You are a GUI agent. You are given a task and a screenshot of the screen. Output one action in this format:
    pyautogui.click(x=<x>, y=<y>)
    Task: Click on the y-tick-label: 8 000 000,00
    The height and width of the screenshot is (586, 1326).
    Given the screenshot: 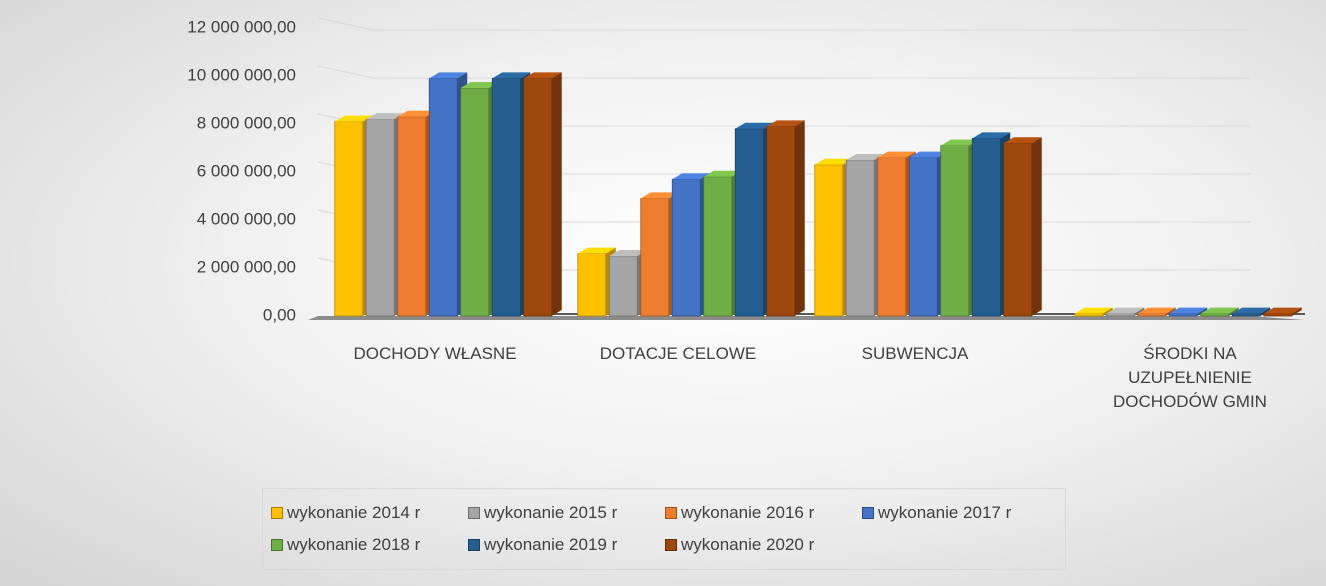 What is the action you would take?
    pyautogui.click(x=246, y=122)
    